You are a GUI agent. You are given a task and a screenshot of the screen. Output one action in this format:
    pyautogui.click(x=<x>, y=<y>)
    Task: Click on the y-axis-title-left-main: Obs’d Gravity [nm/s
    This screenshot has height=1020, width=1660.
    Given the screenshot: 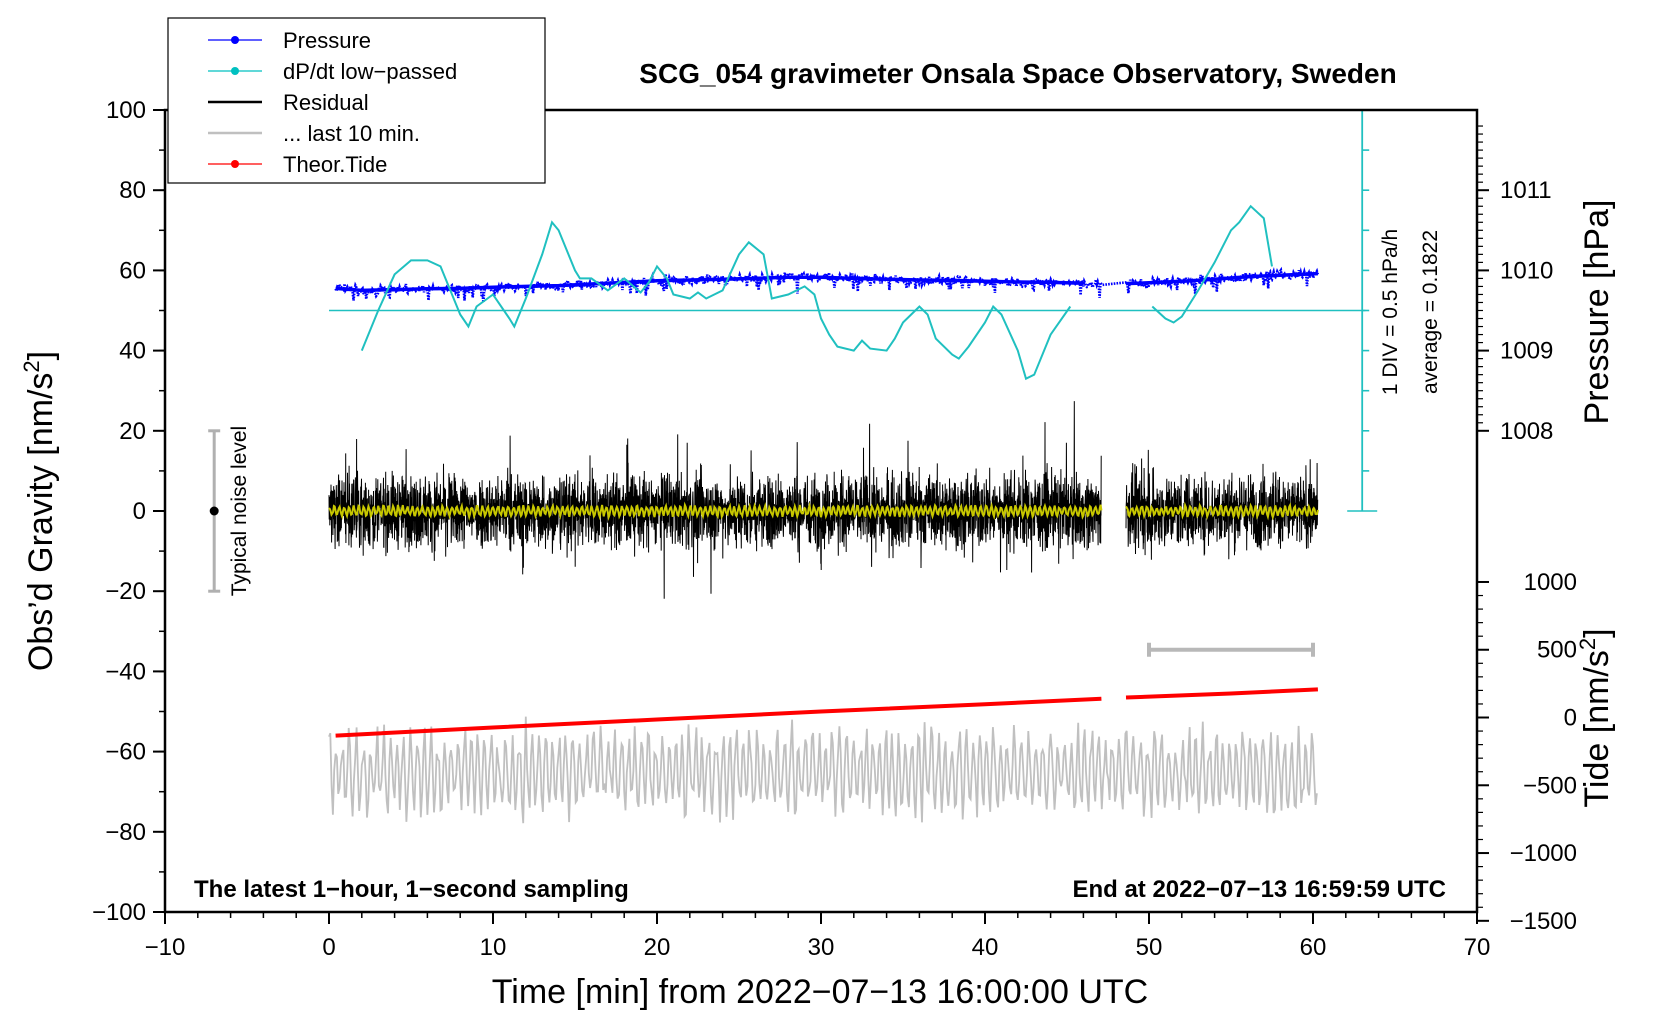 What is the action you would take?
    pyautogui.click(x=41, y=522)
    